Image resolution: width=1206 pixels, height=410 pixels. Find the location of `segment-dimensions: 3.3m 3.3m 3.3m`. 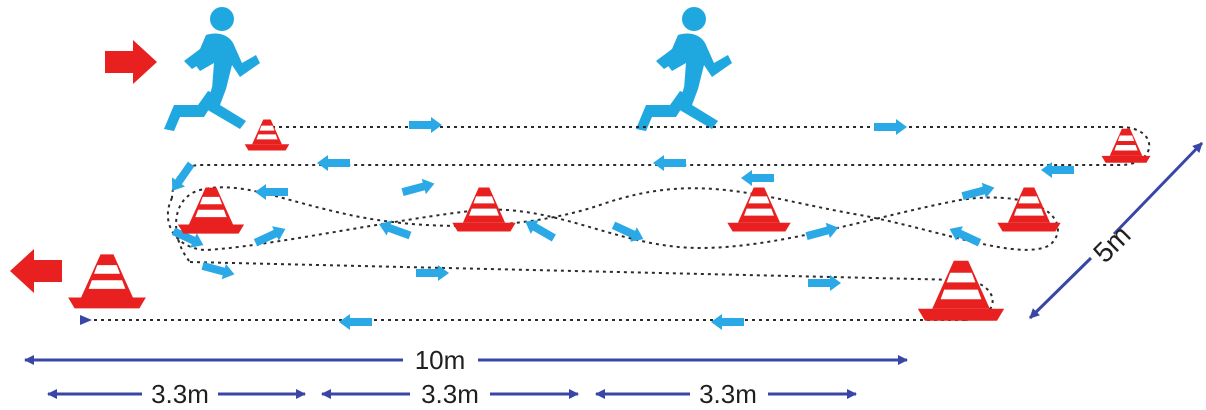

segment-dimensions: 3.3m 3.3m 3.3m is located at coordinates (452, 394).